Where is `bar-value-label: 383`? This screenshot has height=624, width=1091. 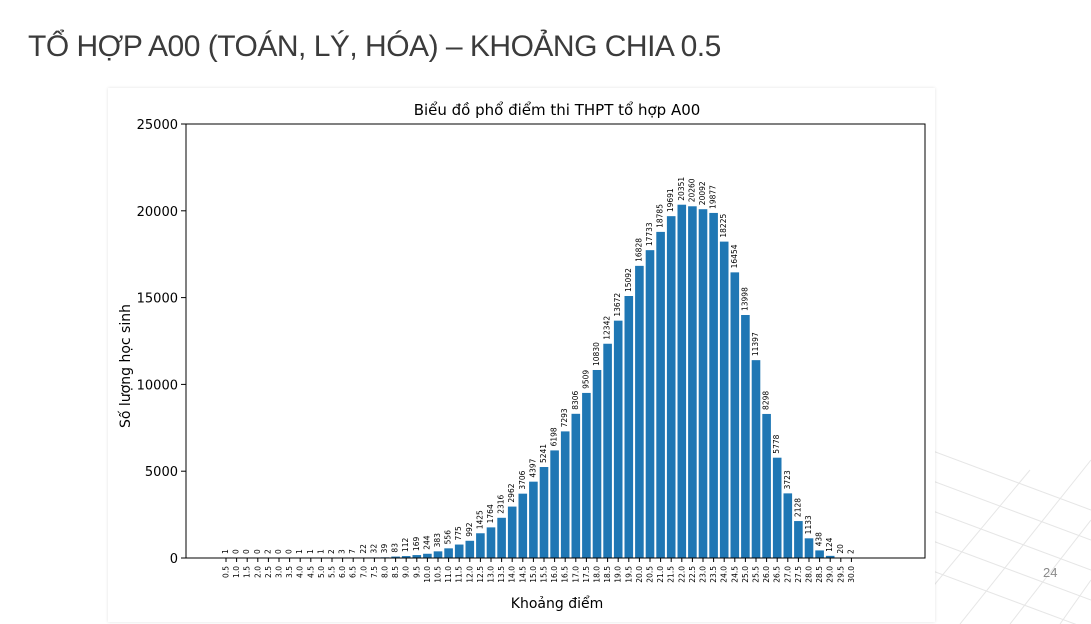
bar-value-label: 383 is located at coordinates (437, 540).